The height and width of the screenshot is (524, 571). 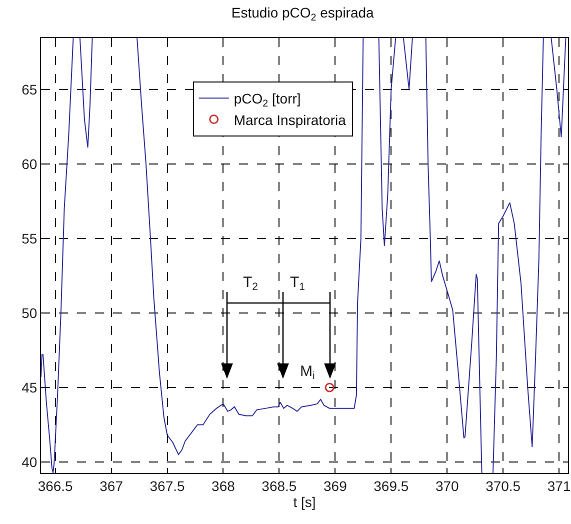 What do you see at coordinates (30, 89) in the screenshot?
I see `y-tick-label: 65` at bounding box center [30, 89].